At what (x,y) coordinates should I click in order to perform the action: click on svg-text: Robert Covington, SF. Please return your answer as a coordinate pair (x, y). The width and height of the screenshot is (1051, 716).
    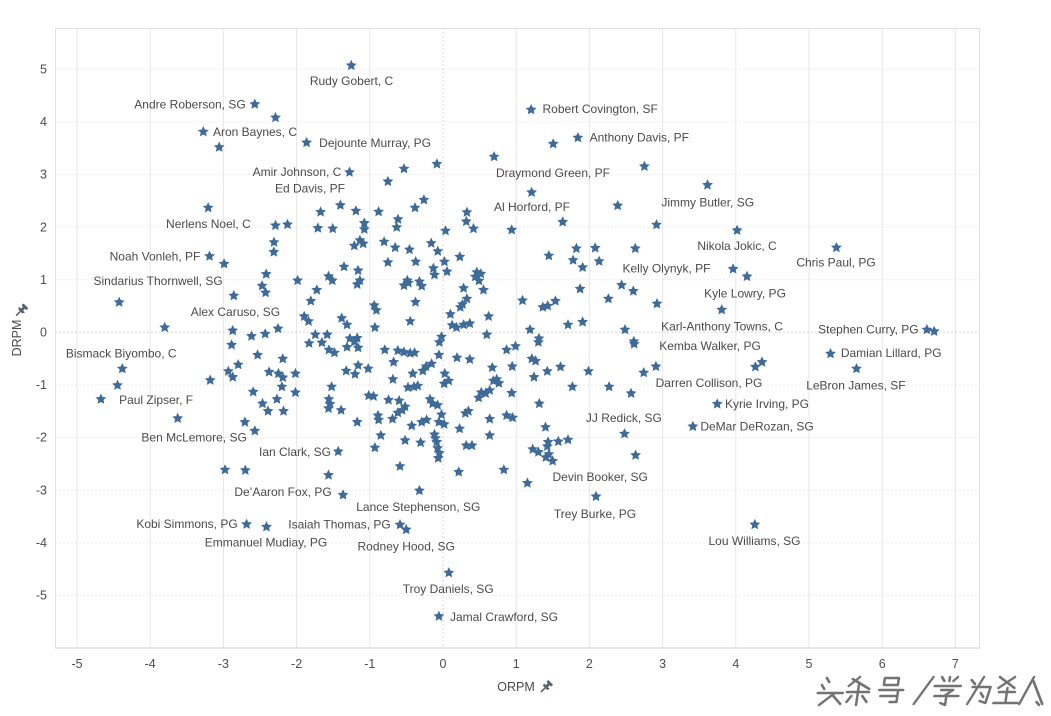
    Looking at the image, I should click on (600, 109).